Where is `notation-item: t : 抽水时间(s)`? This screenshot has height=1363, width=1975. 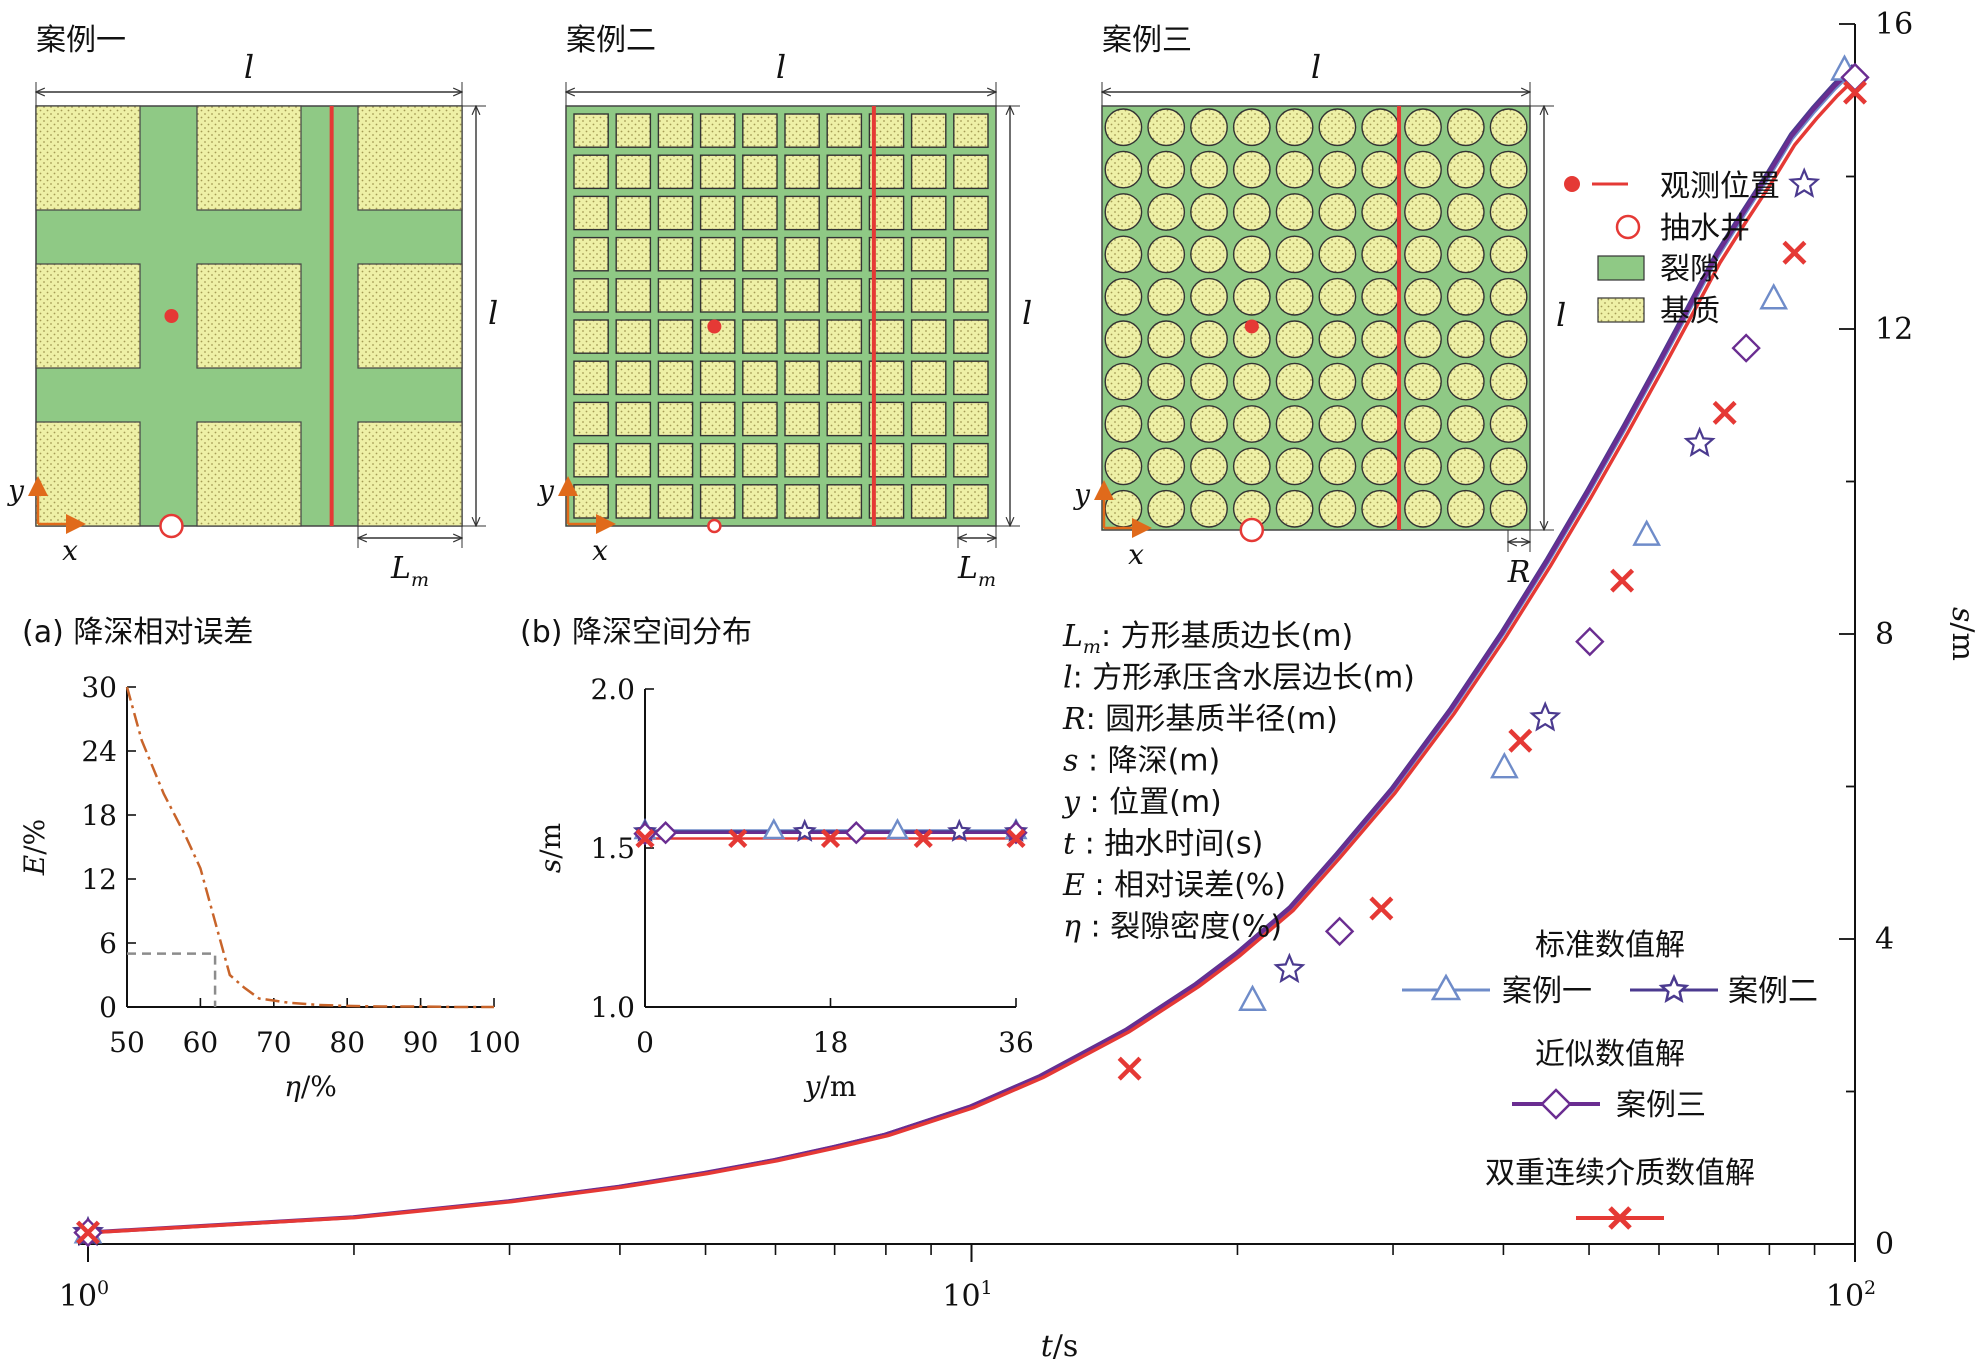
notation-item: t : 抽水时间(s) is located at coordinates (1163, 844).